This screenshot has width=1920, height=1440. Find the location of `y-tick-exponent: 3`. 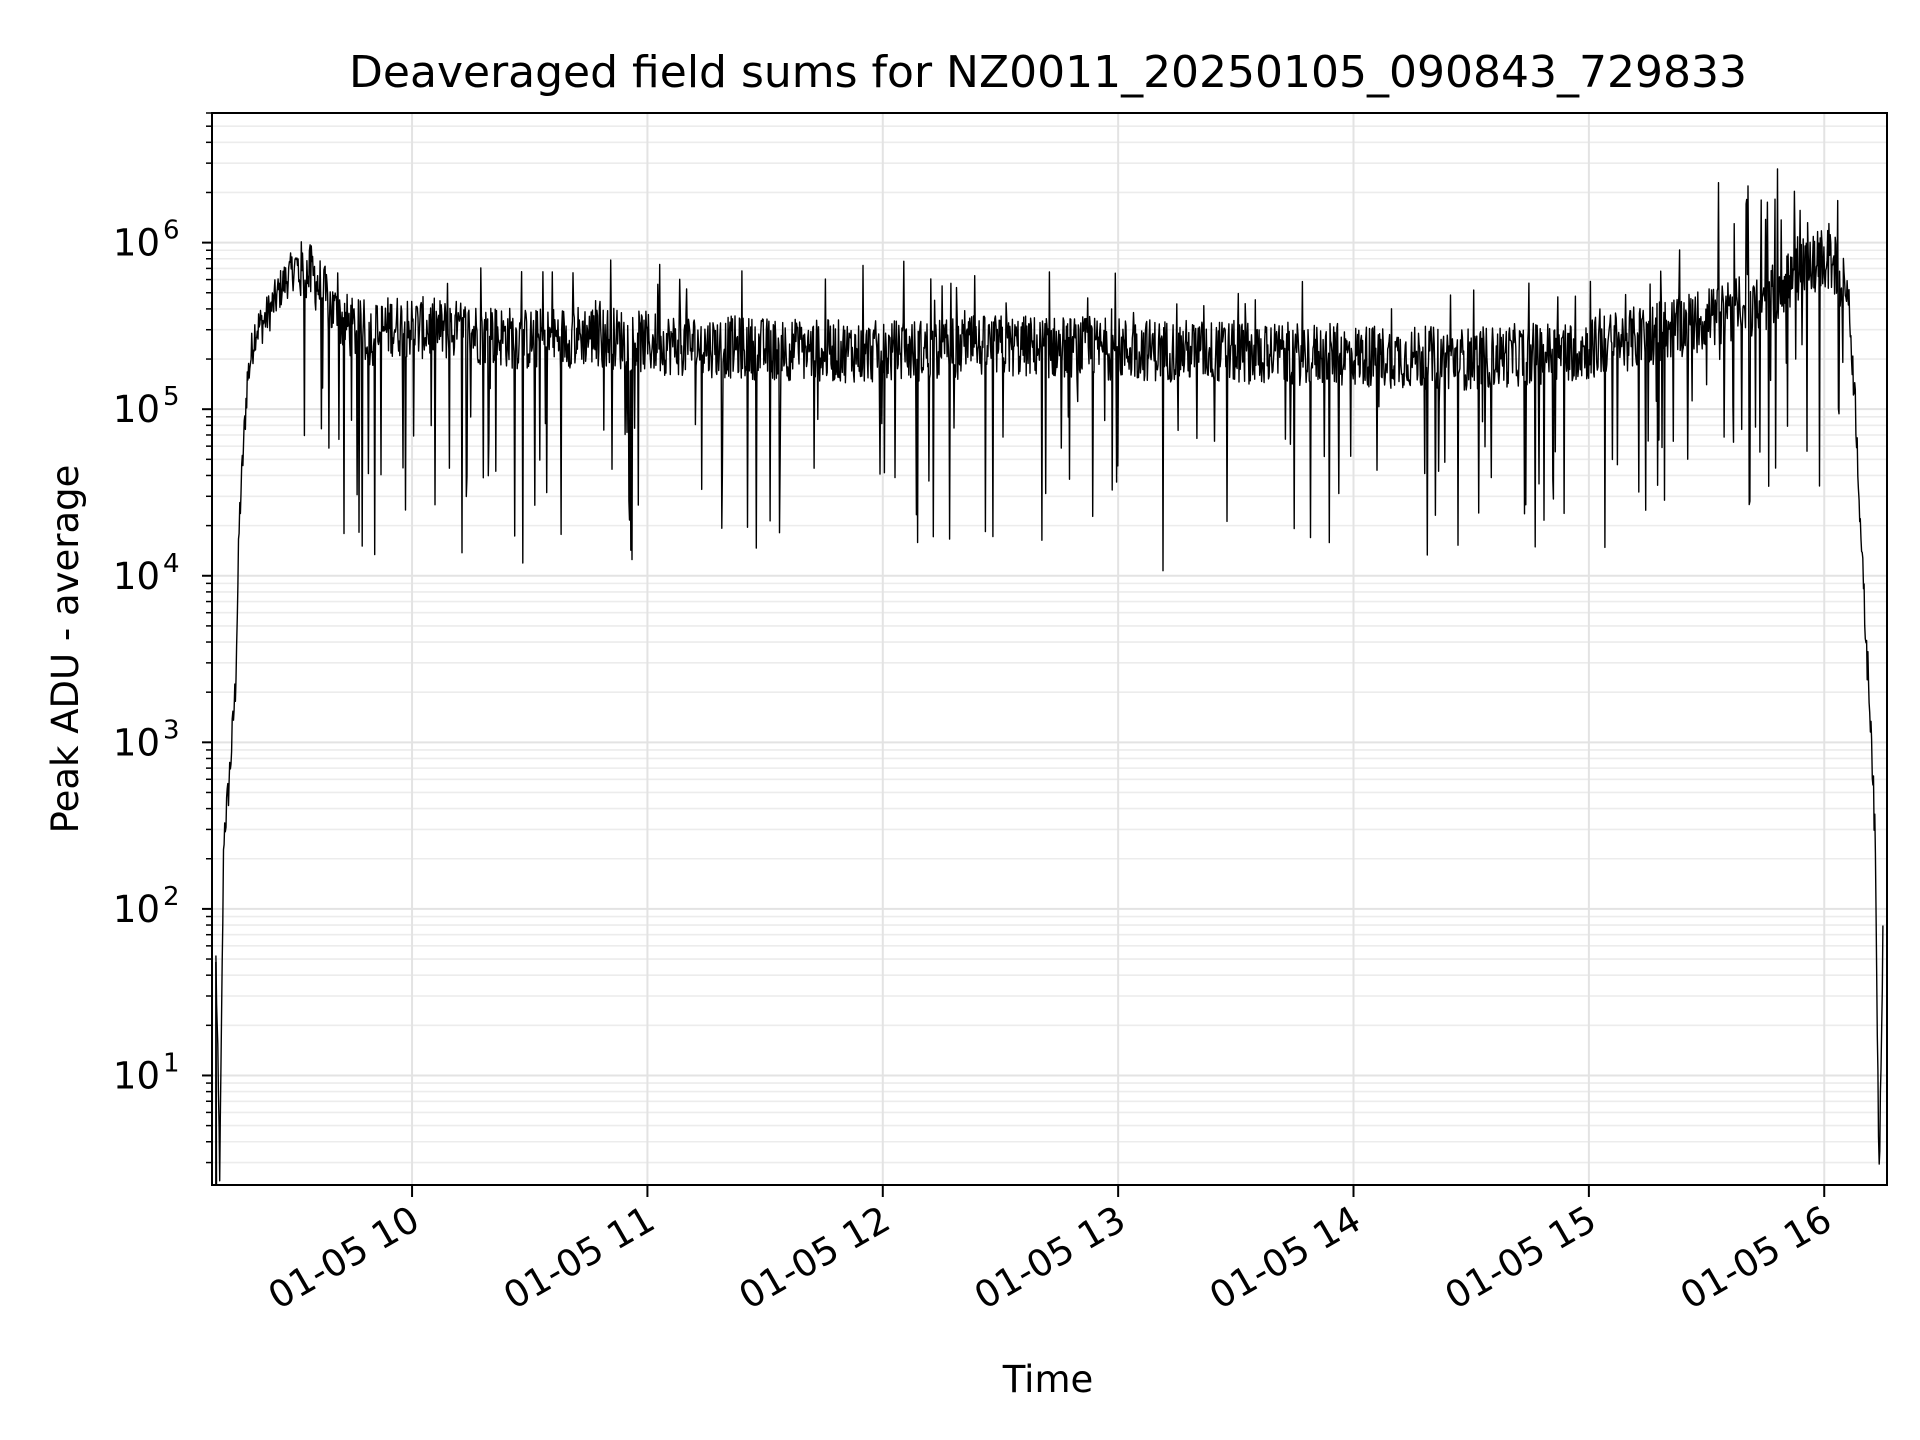

y-tick-exponent: 3 is located at coordinates (171, 730).